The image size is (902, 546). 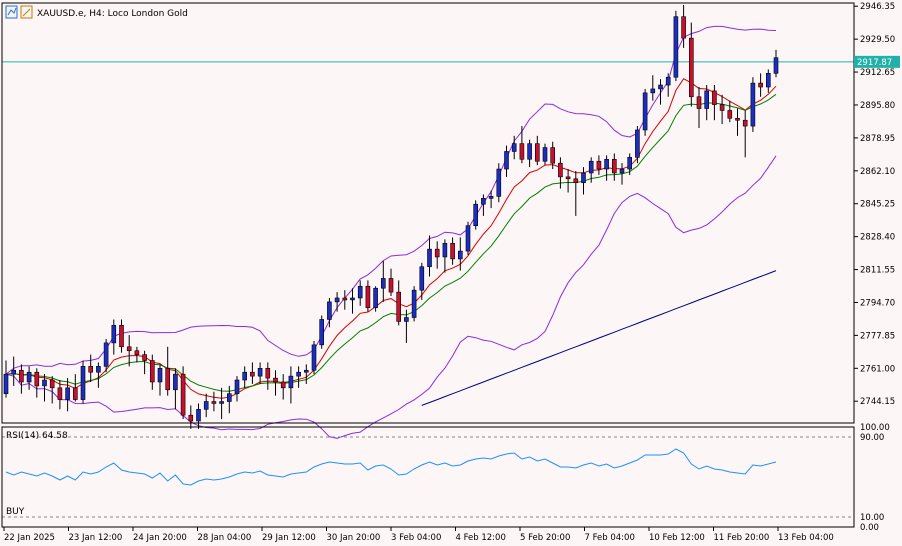 I want to click on rsi-tick-label: 90.00, so click(x=872, y=438).